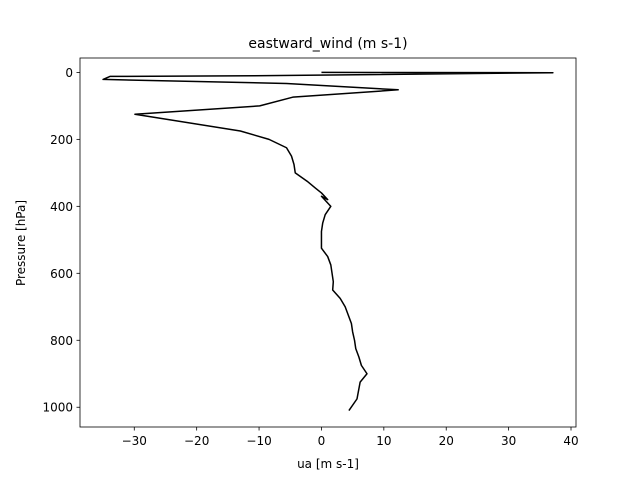 The height and width of the screenshot is (480, 640). Describe the element at coordinates (61, 240) in the screenshot. I see `y-axis: 0 200 400 600 800 1000` at that location.